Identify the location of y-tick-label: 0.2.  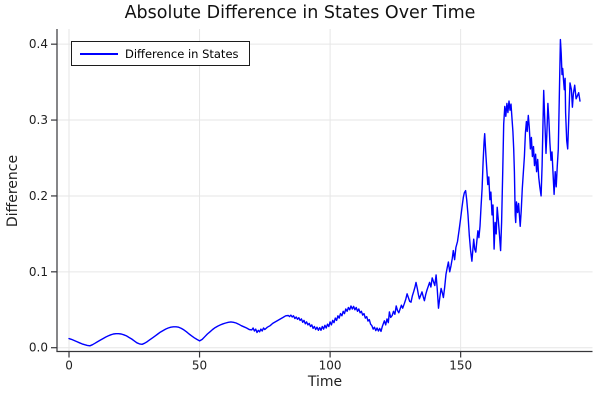
(38, 196).